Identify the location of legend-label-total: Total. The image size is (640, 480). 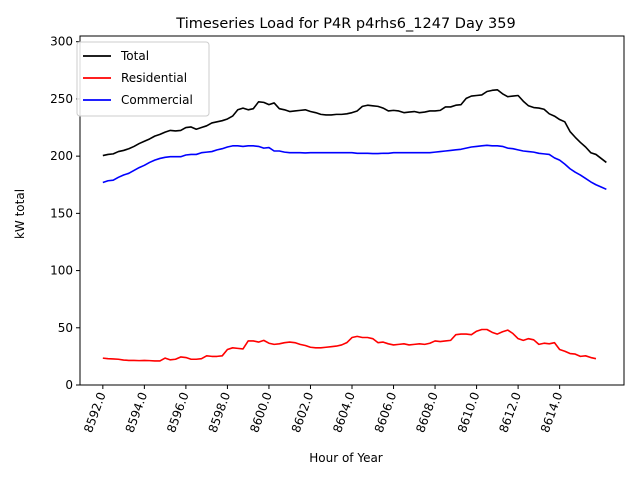
(134, 56).